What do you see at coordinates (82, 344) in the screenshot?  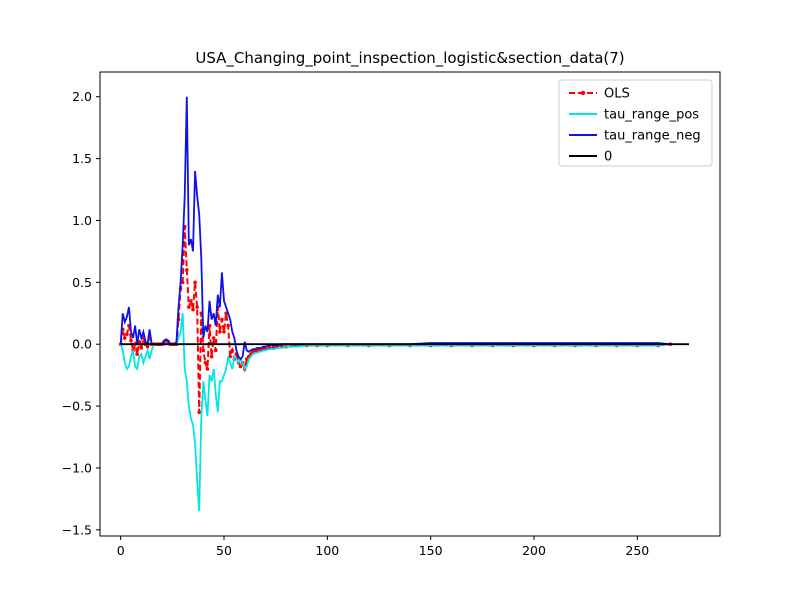 I see `y-tick-label: 0.0` at bounding box center [82, 344].